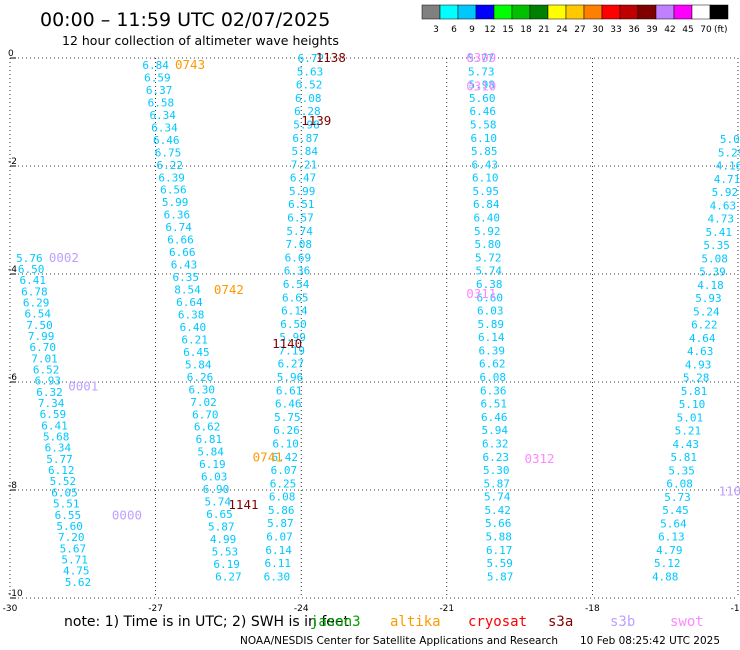 This screenshot has height=650, width=740. Describe the element at coordinates (499, 563) in the screenshot. I see `swh-value-label: 5.59` at that location.